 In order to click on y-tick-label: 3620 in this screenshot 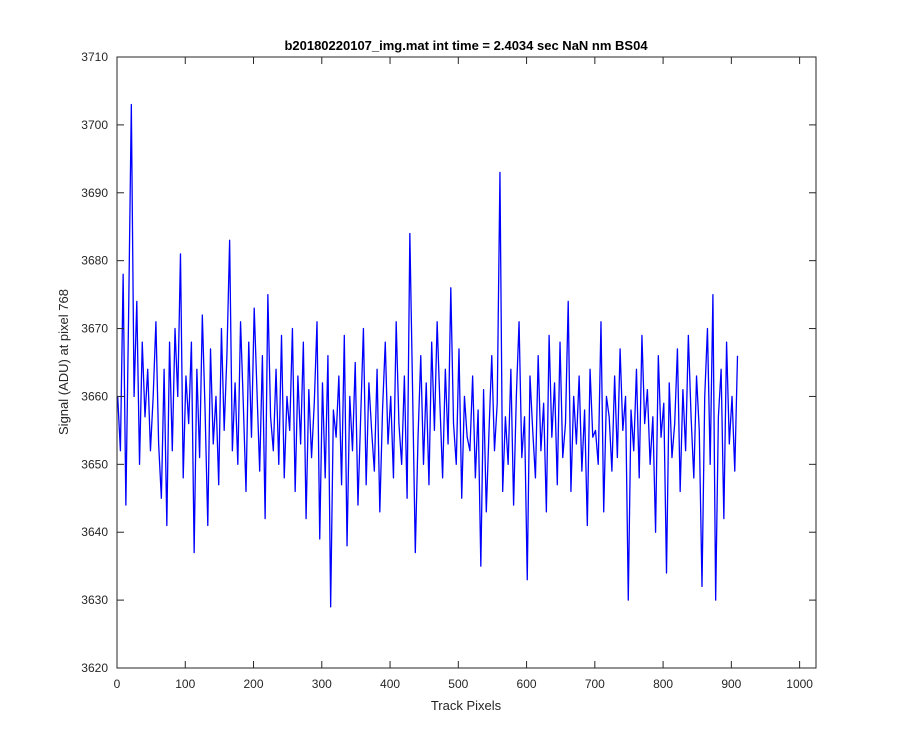, I will do `click(94, 668)`.